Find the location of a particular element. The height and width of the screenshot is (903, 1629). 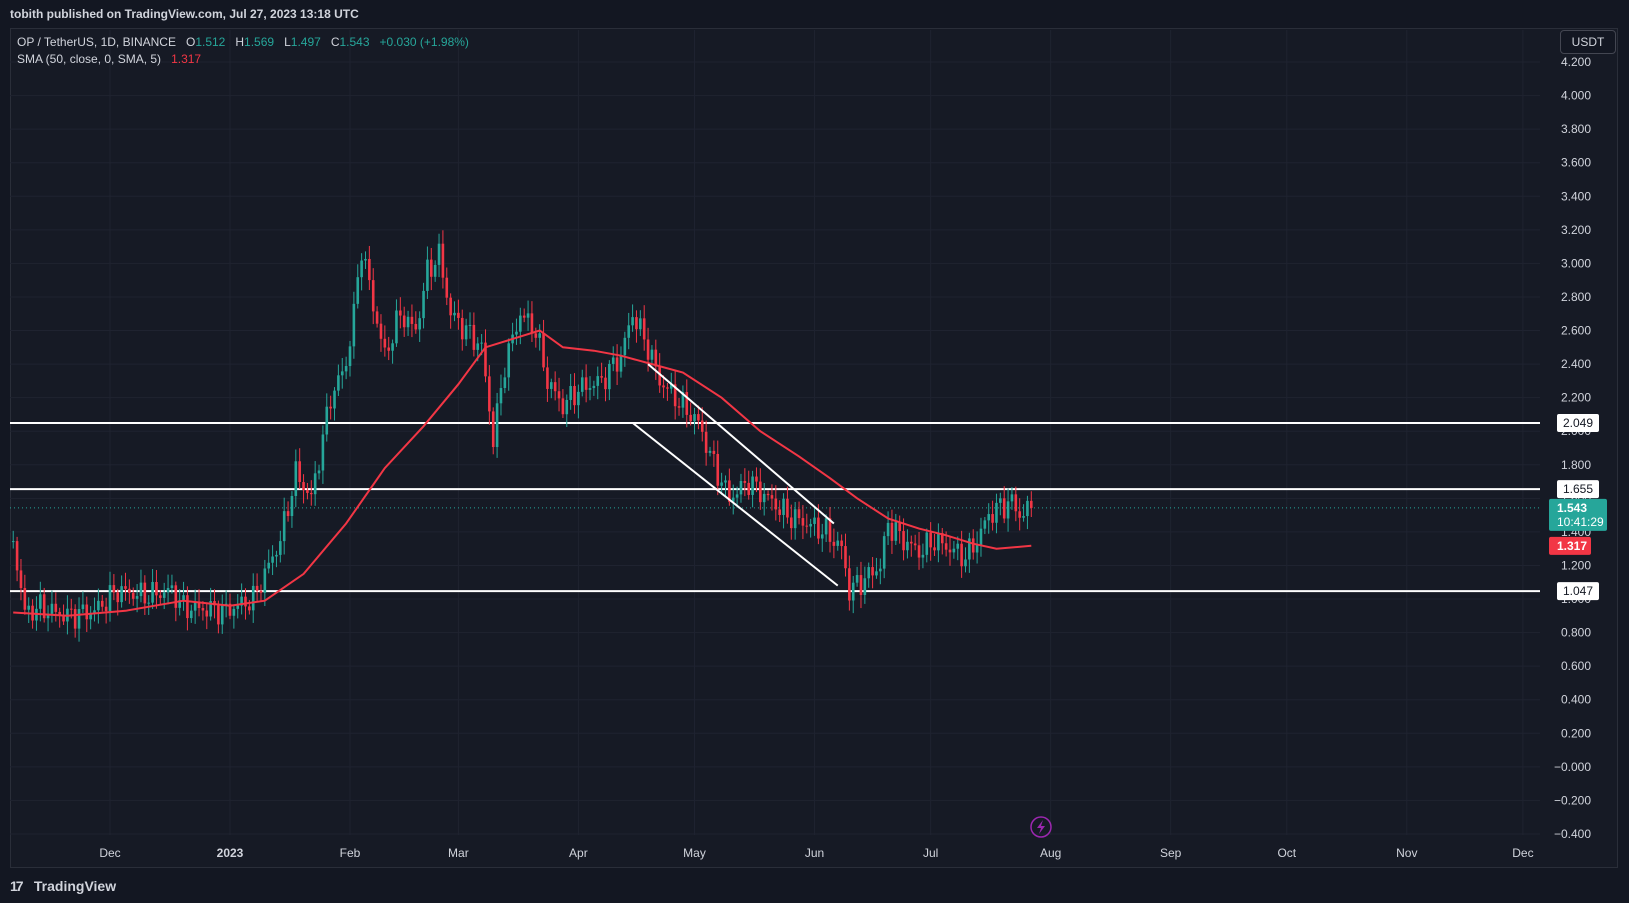

high-label: H is located at coordinates (240, 42).